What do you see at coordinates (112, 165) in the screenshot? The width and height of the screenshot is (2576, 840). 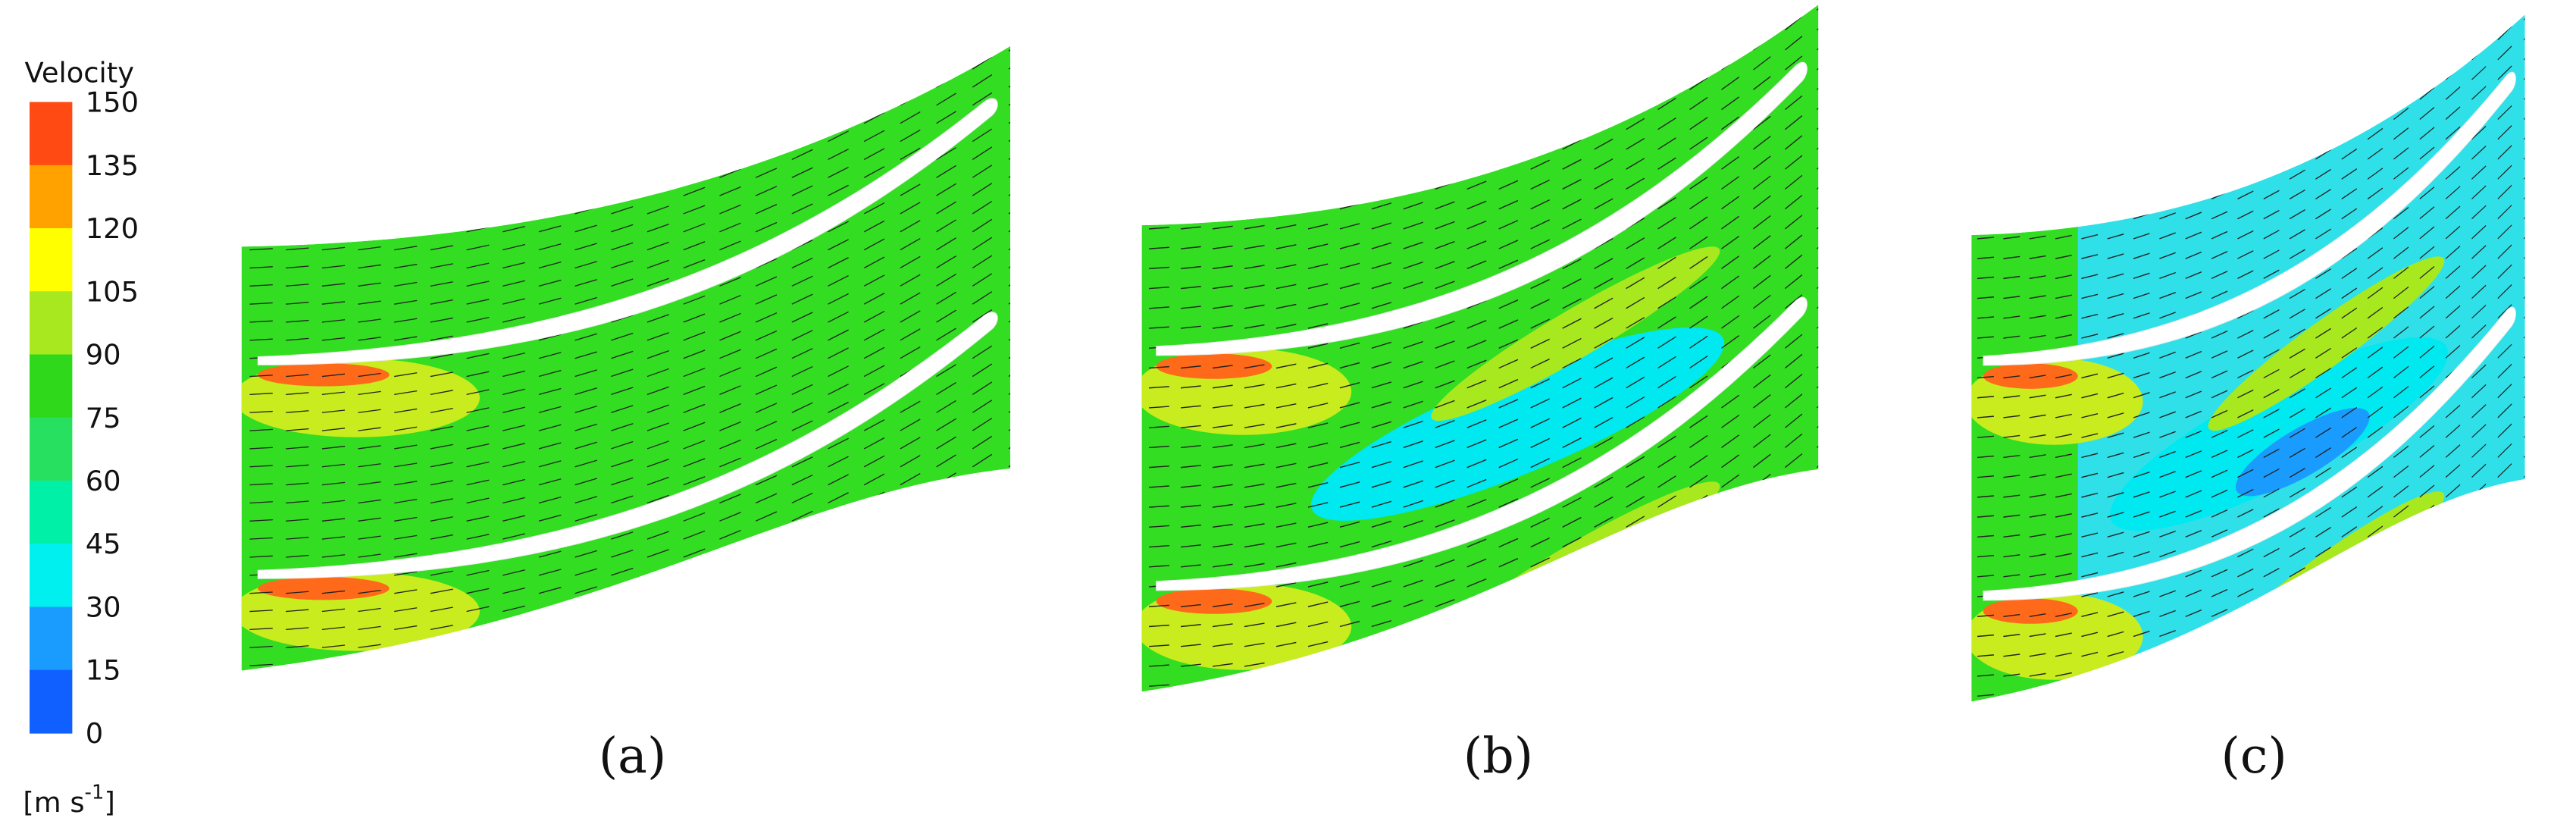 I see `colorbar-tick-label: 135` at bounding box center [112, 165].